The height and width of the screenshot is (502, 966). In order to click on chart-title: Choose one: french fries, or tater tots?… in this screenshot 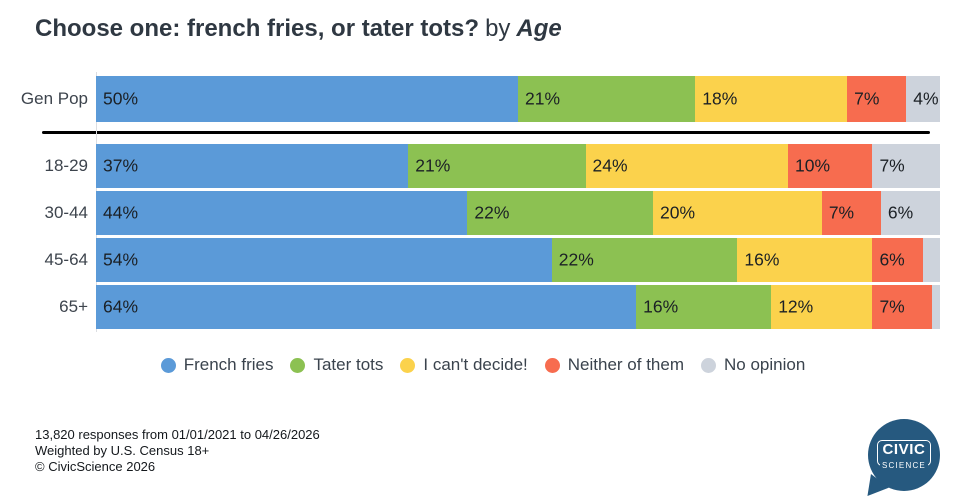, I will do `click(298, 29)`.